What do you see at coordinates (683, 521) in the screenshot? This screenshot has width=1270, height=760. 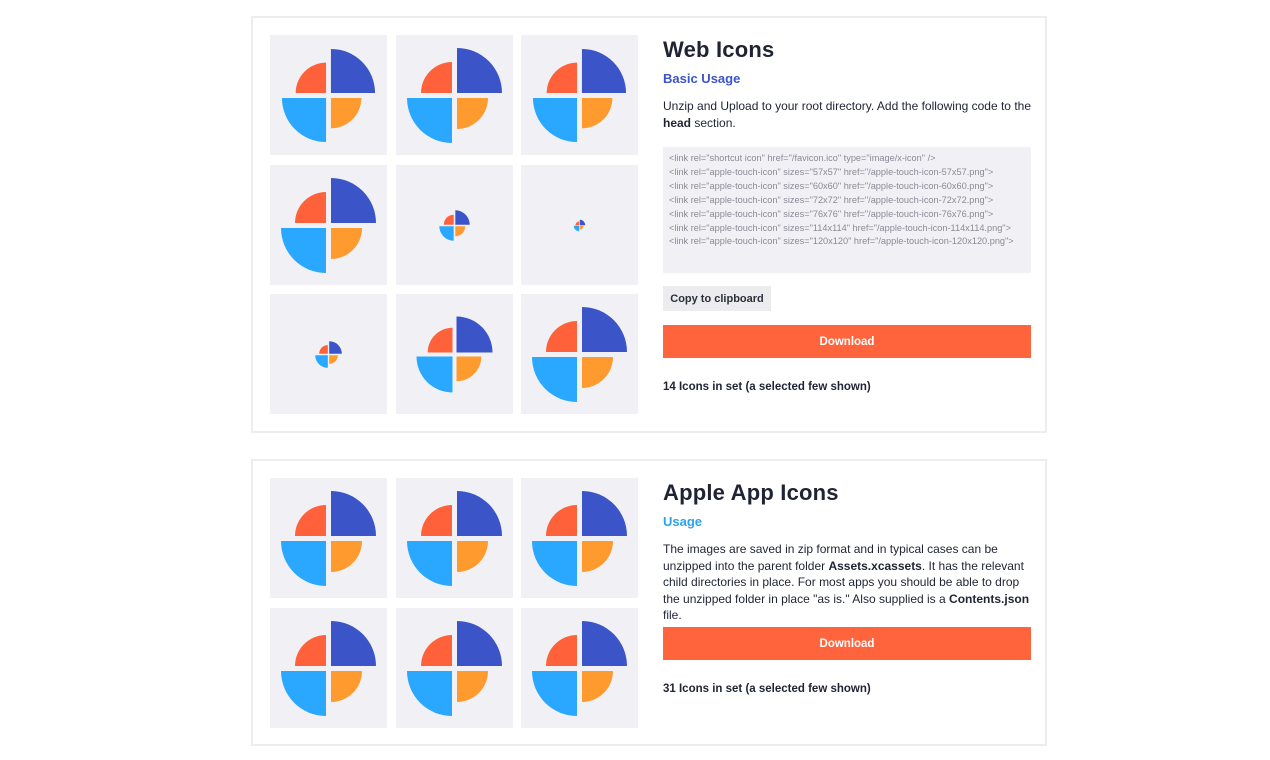 I see `apple-icons-subtitle: Usage` at bounding box center [683, 521].